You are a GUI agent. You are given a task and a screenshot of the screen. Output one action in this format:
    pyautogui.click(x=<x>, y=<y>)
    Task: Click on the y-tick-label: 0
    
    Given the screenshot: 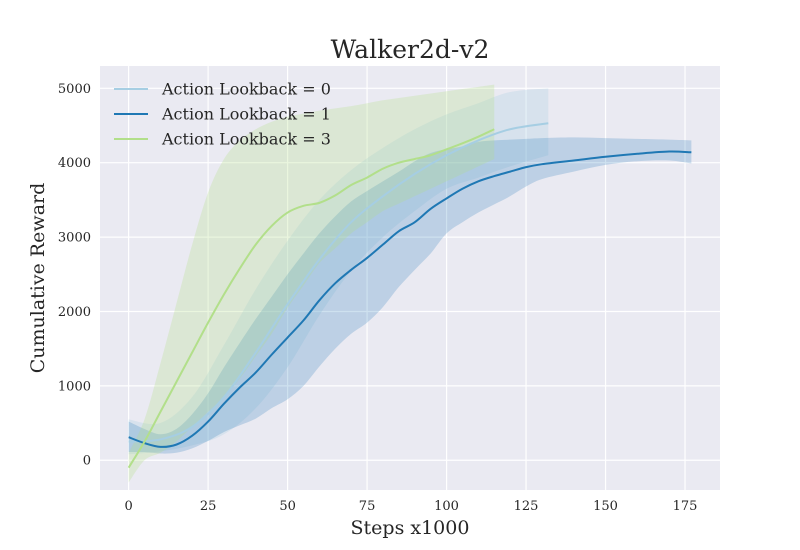 What is the action you would take?
    pyautogui.click(x=87, y=461)
    